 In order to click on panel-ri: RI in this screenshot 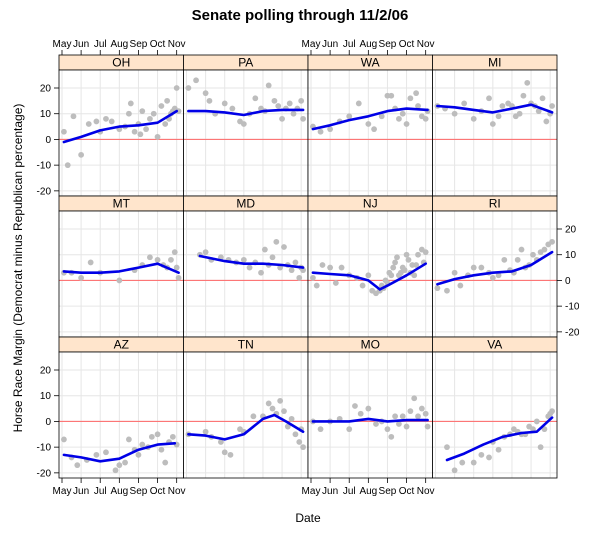, I will do `click(495, 266)`.